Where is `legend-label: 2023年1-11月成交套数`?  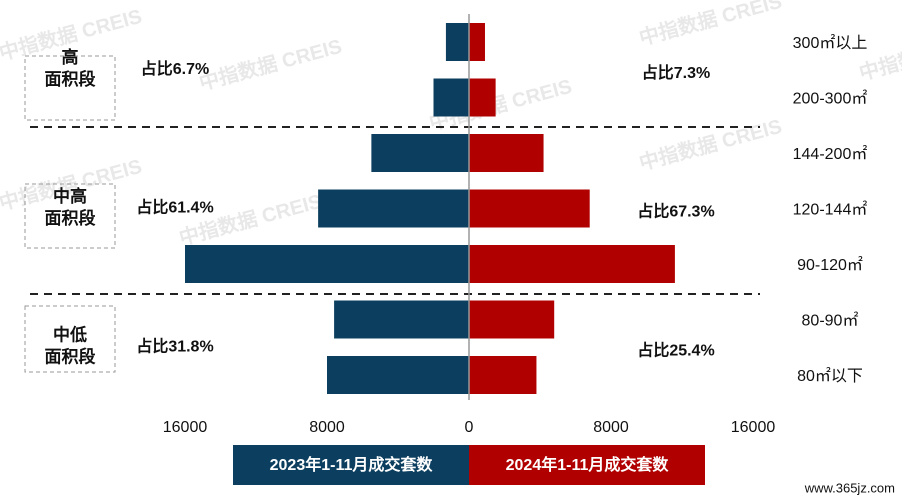
legend-label: 2023年1-11月成交套数 is located at coordinates (352, 464).